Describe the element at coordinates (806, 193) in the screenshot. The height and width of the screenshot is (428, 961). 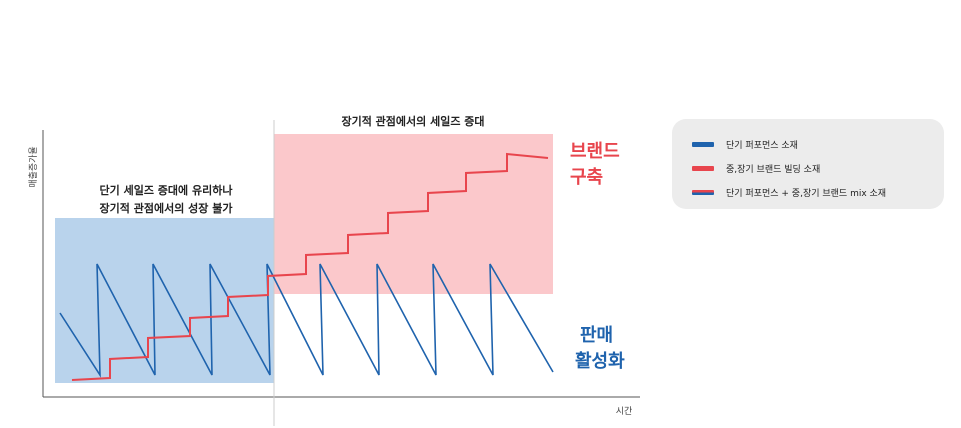
I see `legend-label: 단기 퍼포먼스 + 중,장기 브랜드 mix 소재` at that location.